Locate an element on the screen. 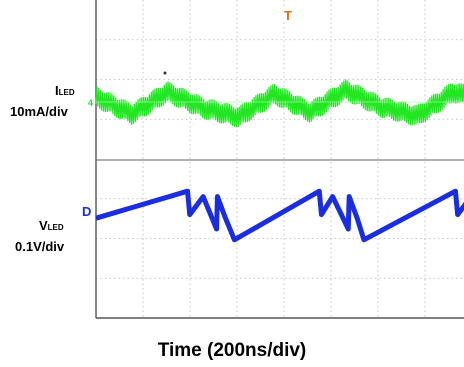 The image size is (464, 367). trigger-marker-label: T is located at coordinates (288, 15).